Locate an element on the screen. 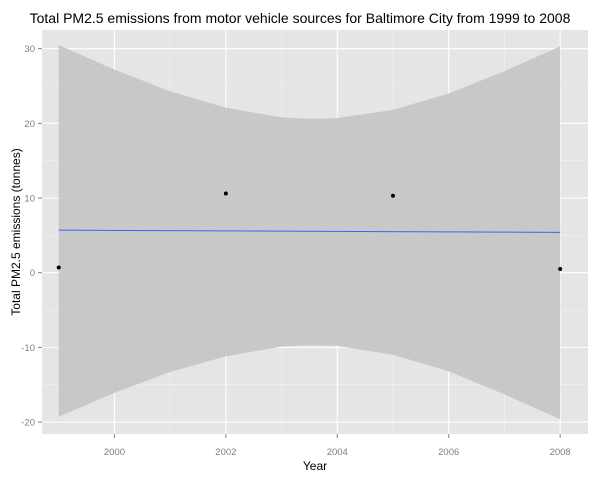  x-tick-label: 2008 is located at coordinates (560, 452).